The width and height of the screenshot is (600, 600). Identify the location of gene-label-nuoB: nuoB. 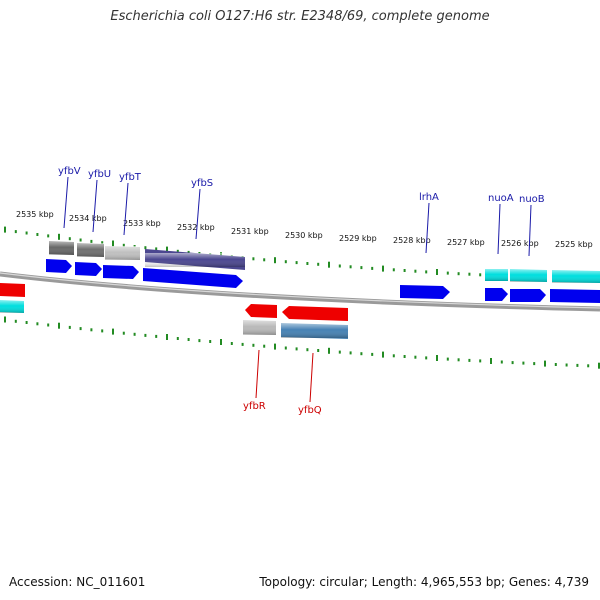
(532, 199).